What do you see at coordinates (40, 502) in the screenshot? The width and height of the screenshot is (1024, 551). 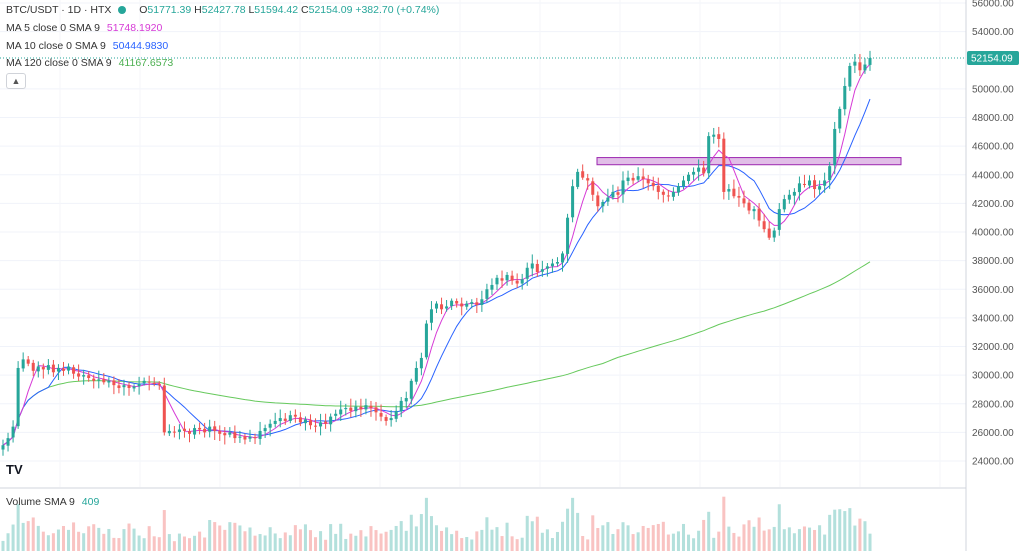 I see `volume-label: Volume SMA 9` at bounding box center [40, 502].